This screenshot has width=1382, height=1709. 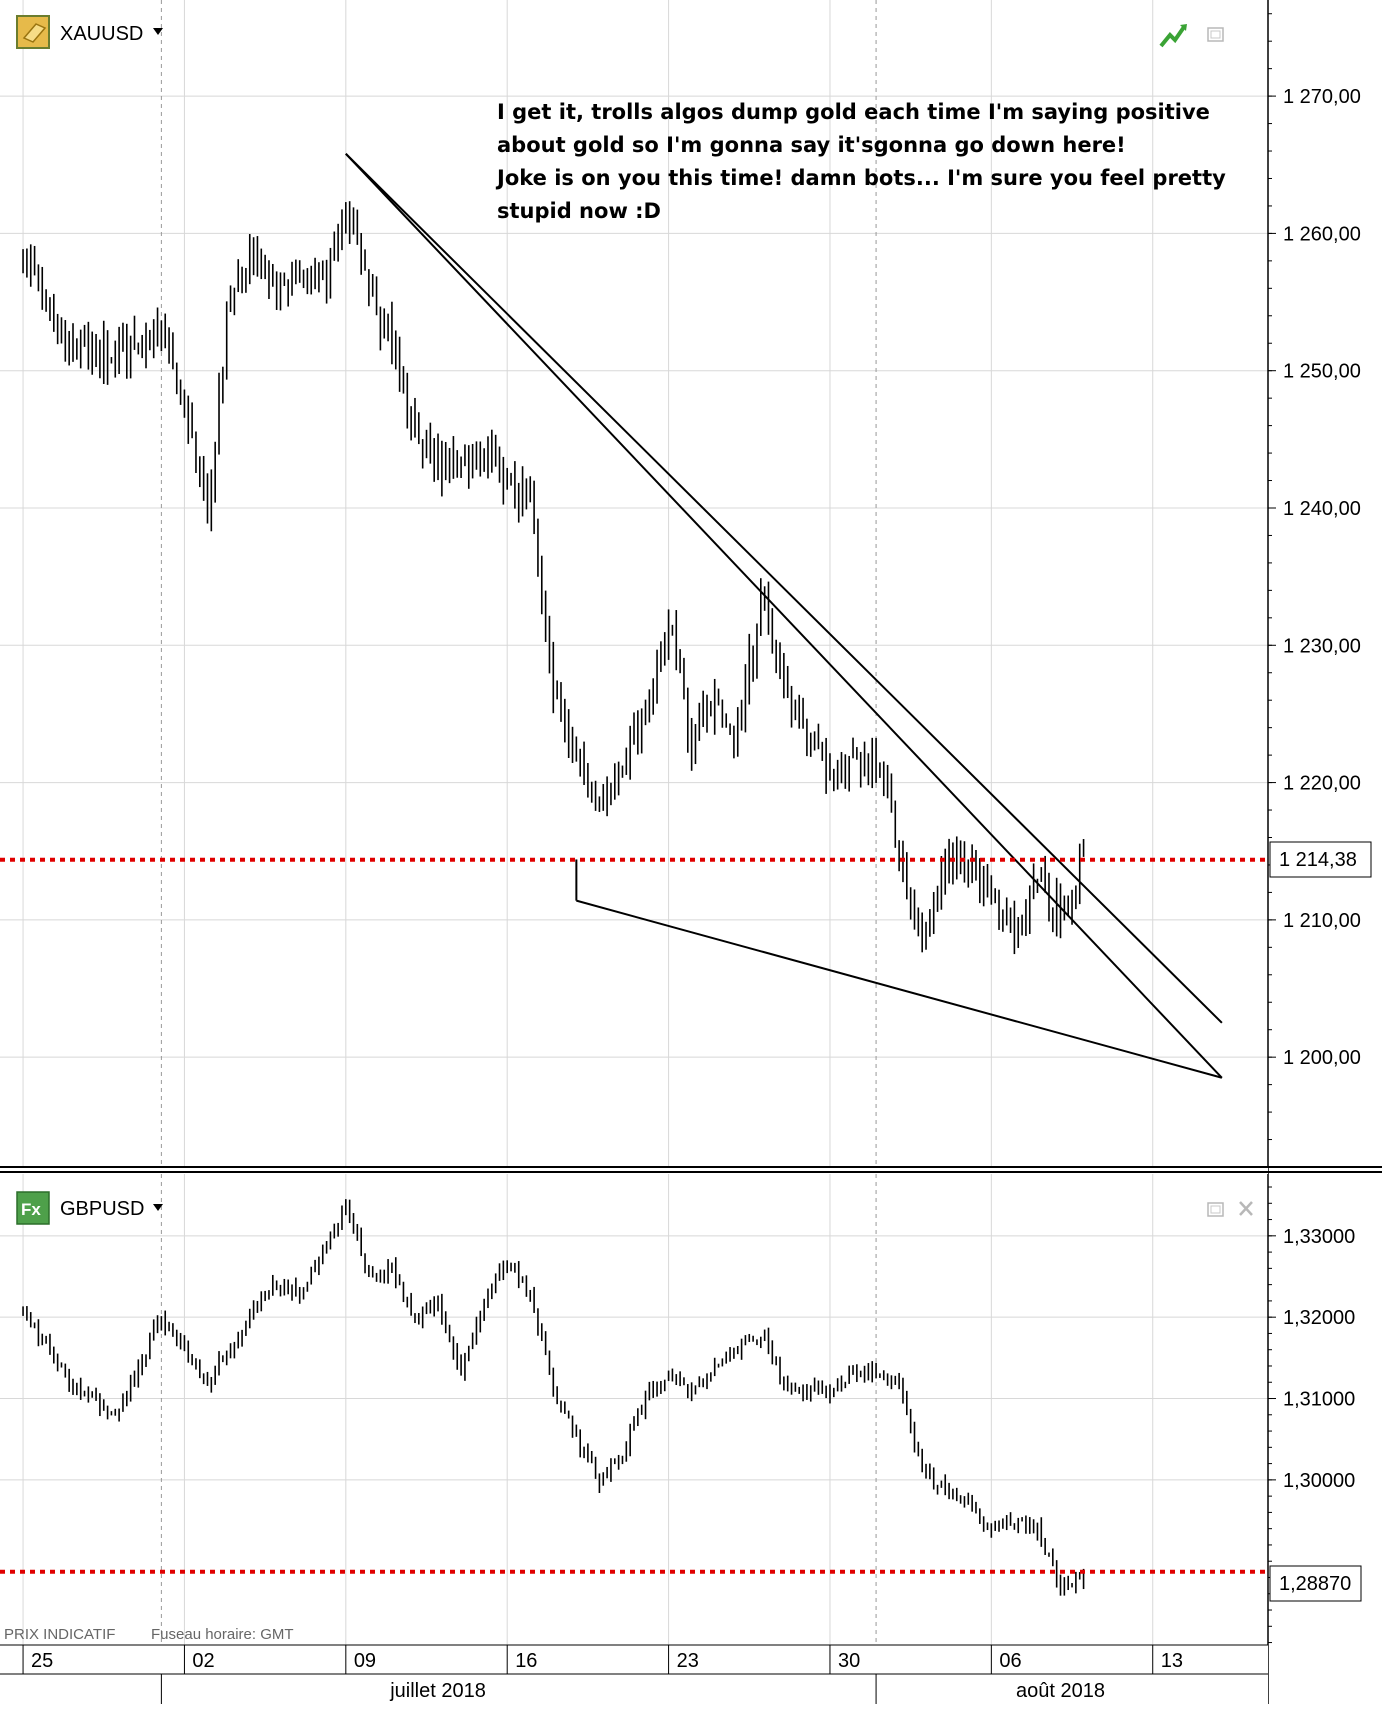 I want to click on day-label: 02, so click(x=203, y=1661).